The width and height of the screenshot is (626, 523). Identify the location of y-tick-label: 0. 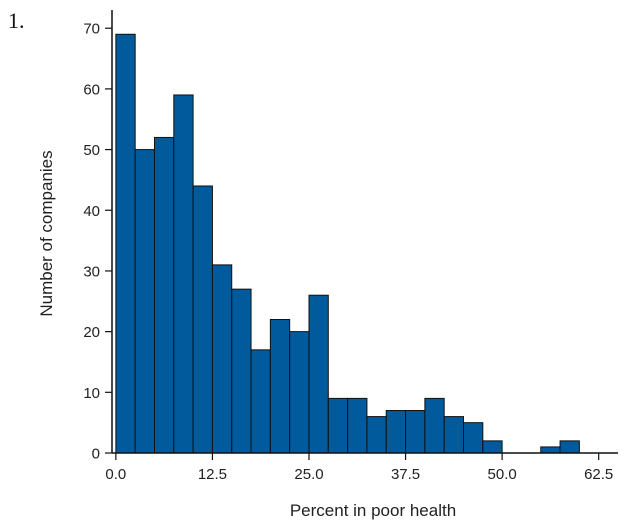
(96, 454).